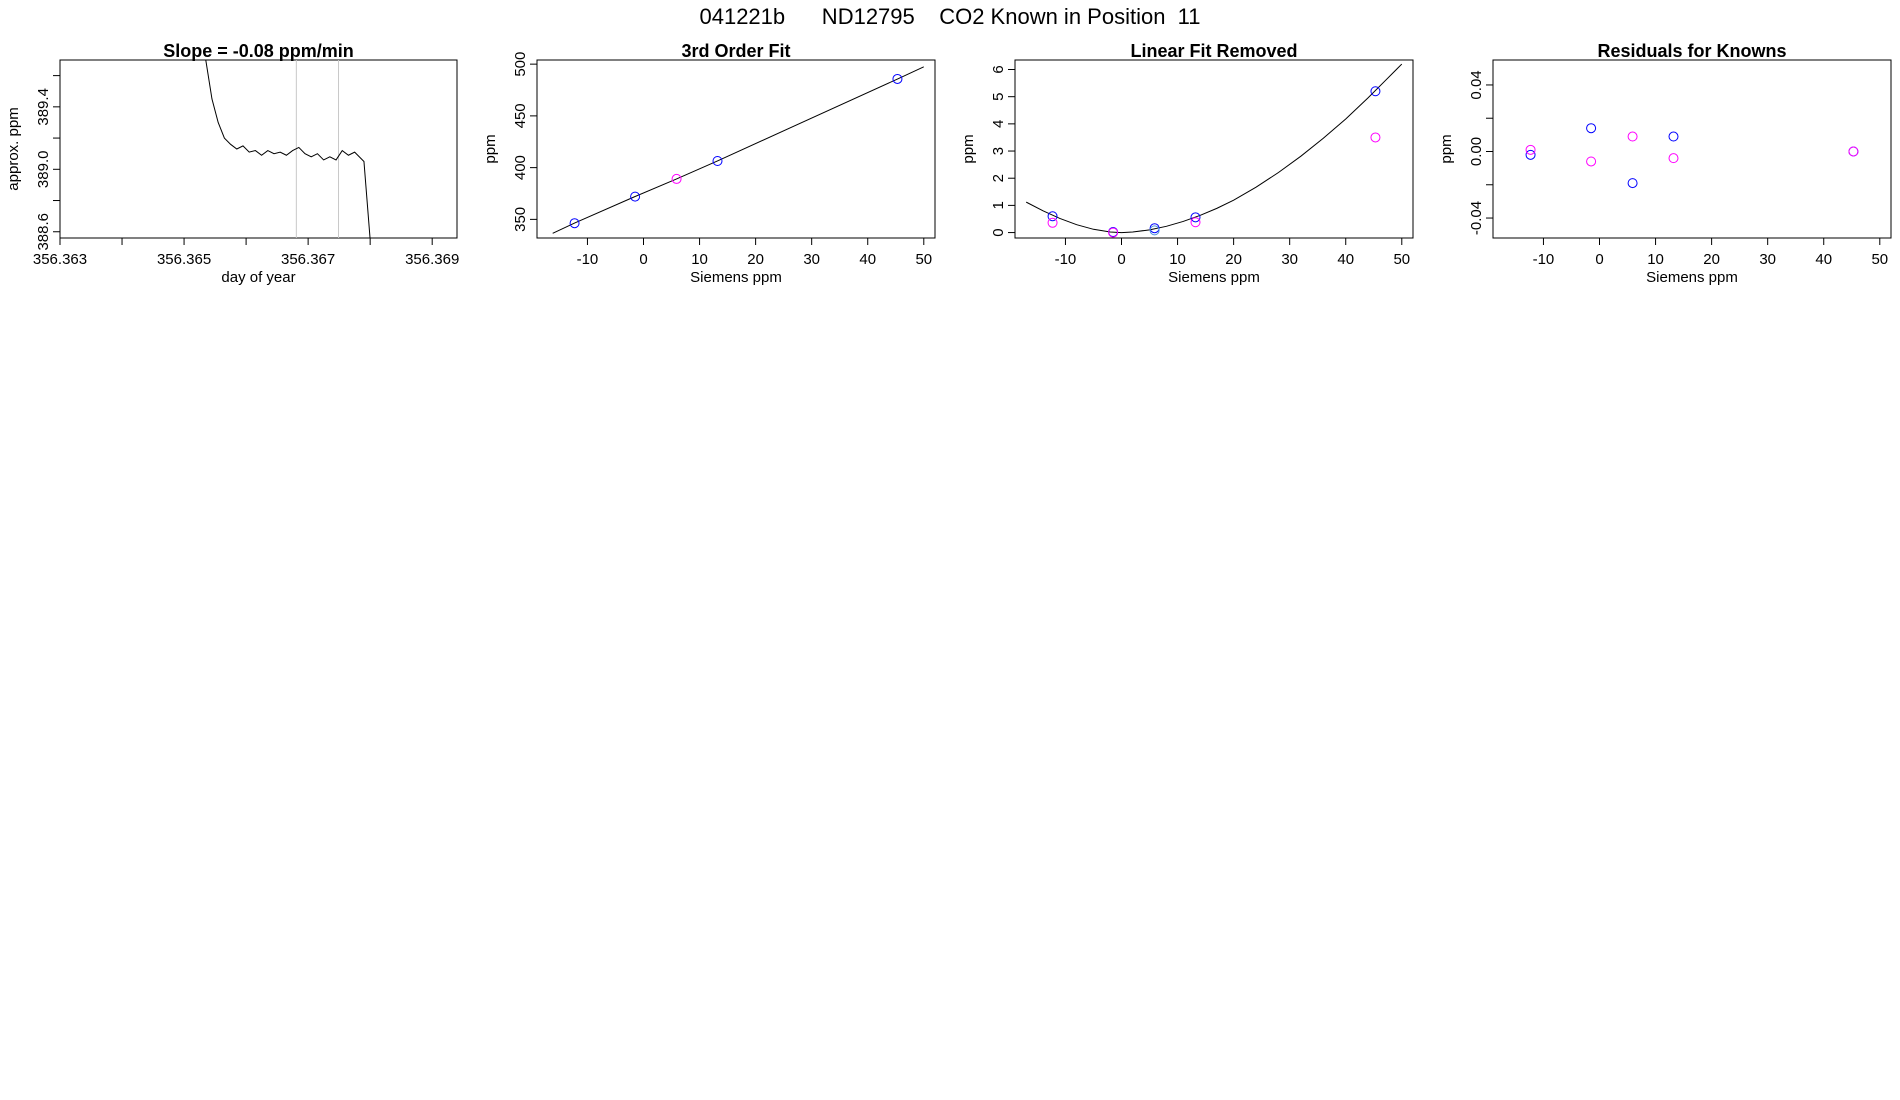 This screenshot has width=1900, height=1100. What do you see at coordinates (998, 205) in the screenshot?
I see `y-tick-label: 1` at bounding box center [998, 205].